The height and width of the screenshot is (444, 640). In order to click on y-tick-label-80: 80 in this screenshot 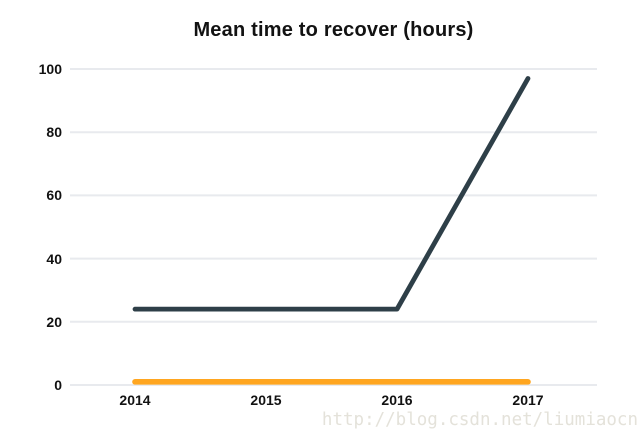, I will do `click(54, 132)`.